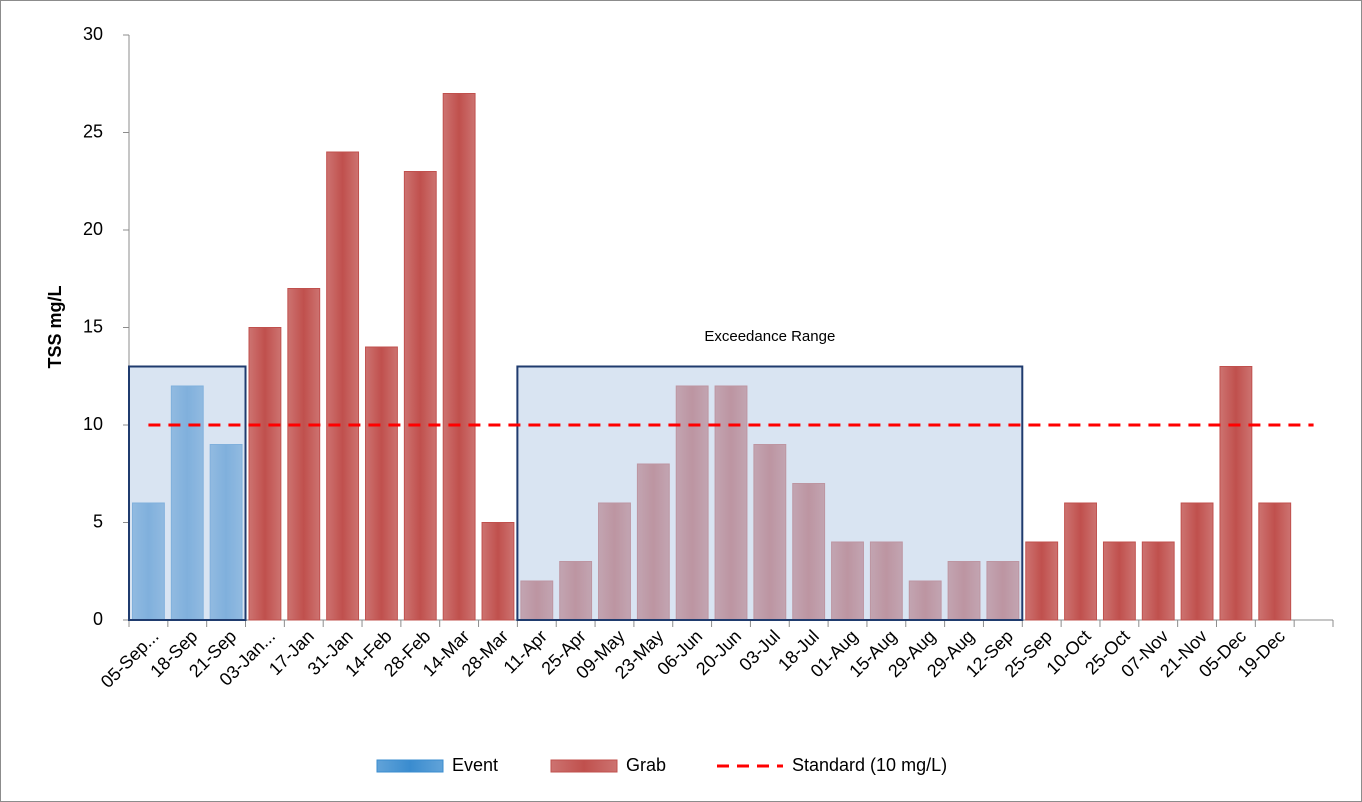  Describe the element at coordinates (93, 131) in the screenshot. I see `y-tick-label: 25` at that location.